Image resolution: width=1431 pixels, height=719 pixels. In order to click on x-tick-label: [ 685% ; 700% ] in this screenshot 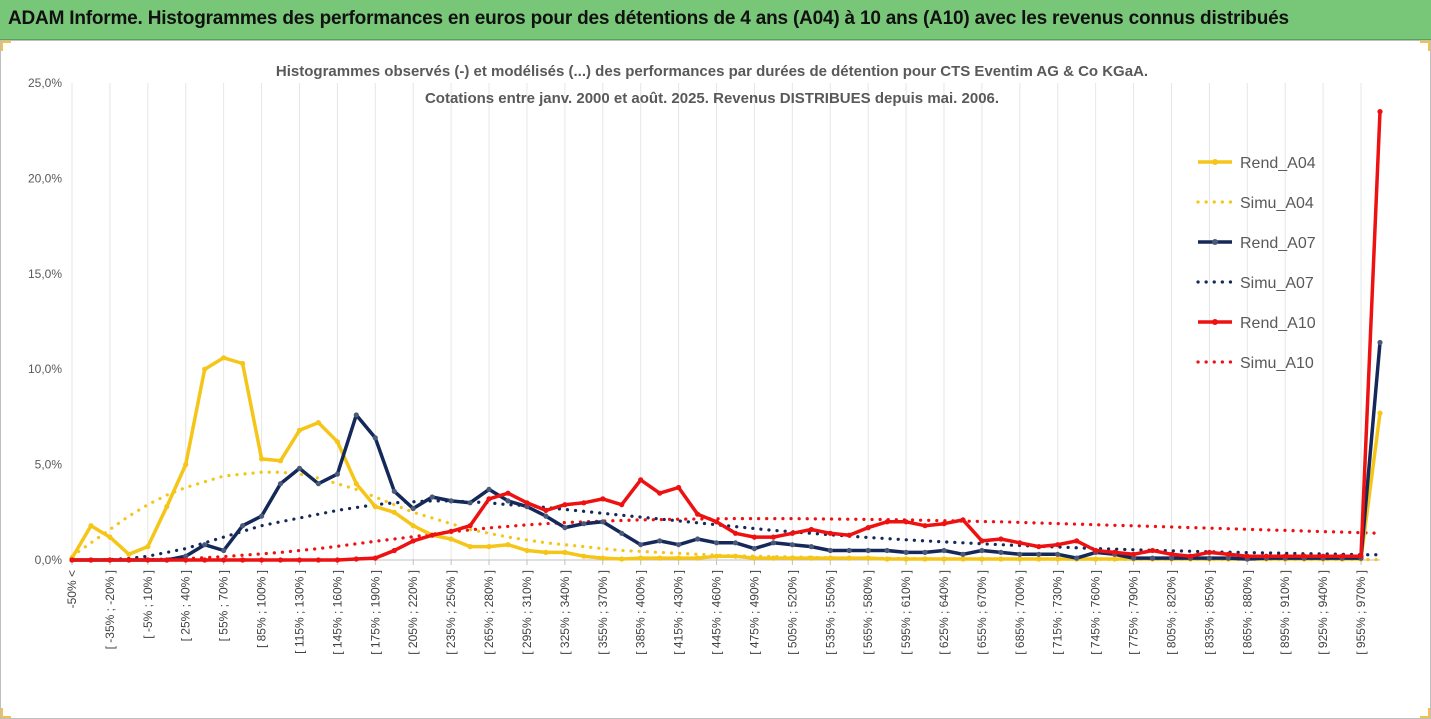, I will do `click(1020, 612)`.